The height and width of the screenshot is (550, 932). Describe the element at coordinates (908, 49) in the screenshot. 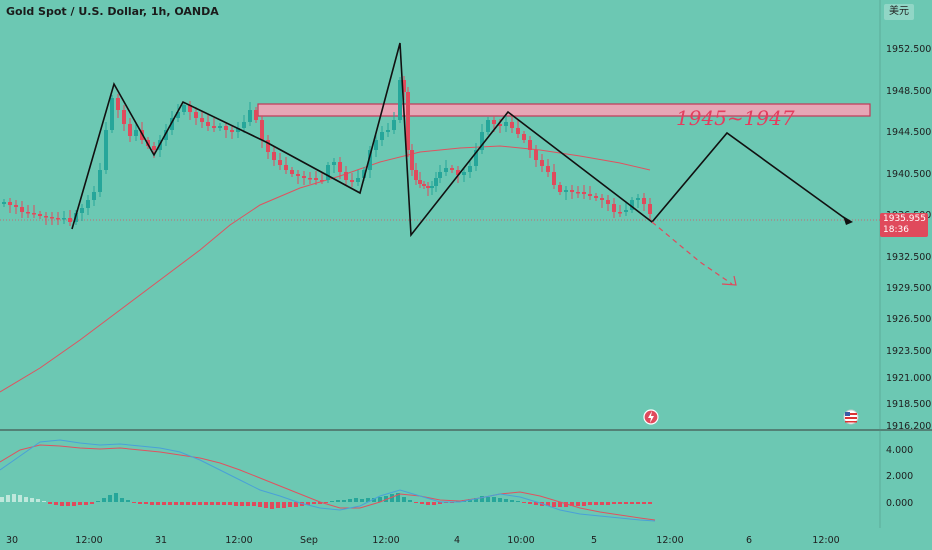

I see `price-tick-label: 1952.500` at that location.